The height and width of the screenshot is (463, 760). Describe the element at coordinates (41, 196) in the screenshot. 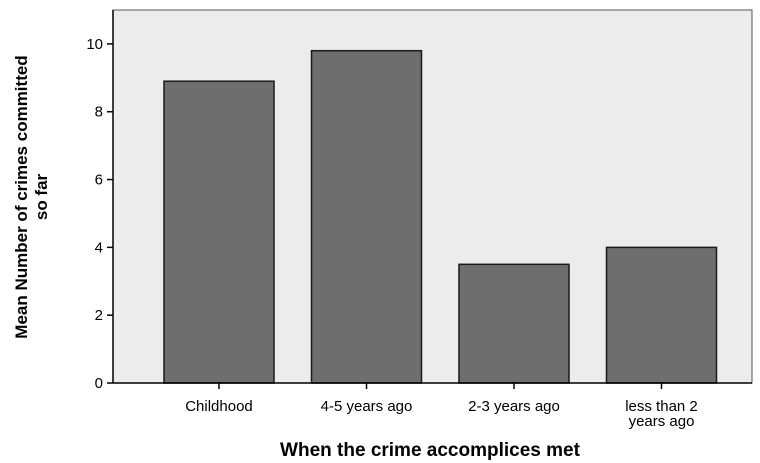

I see `y-axis-title-line-2: so far` at that location.